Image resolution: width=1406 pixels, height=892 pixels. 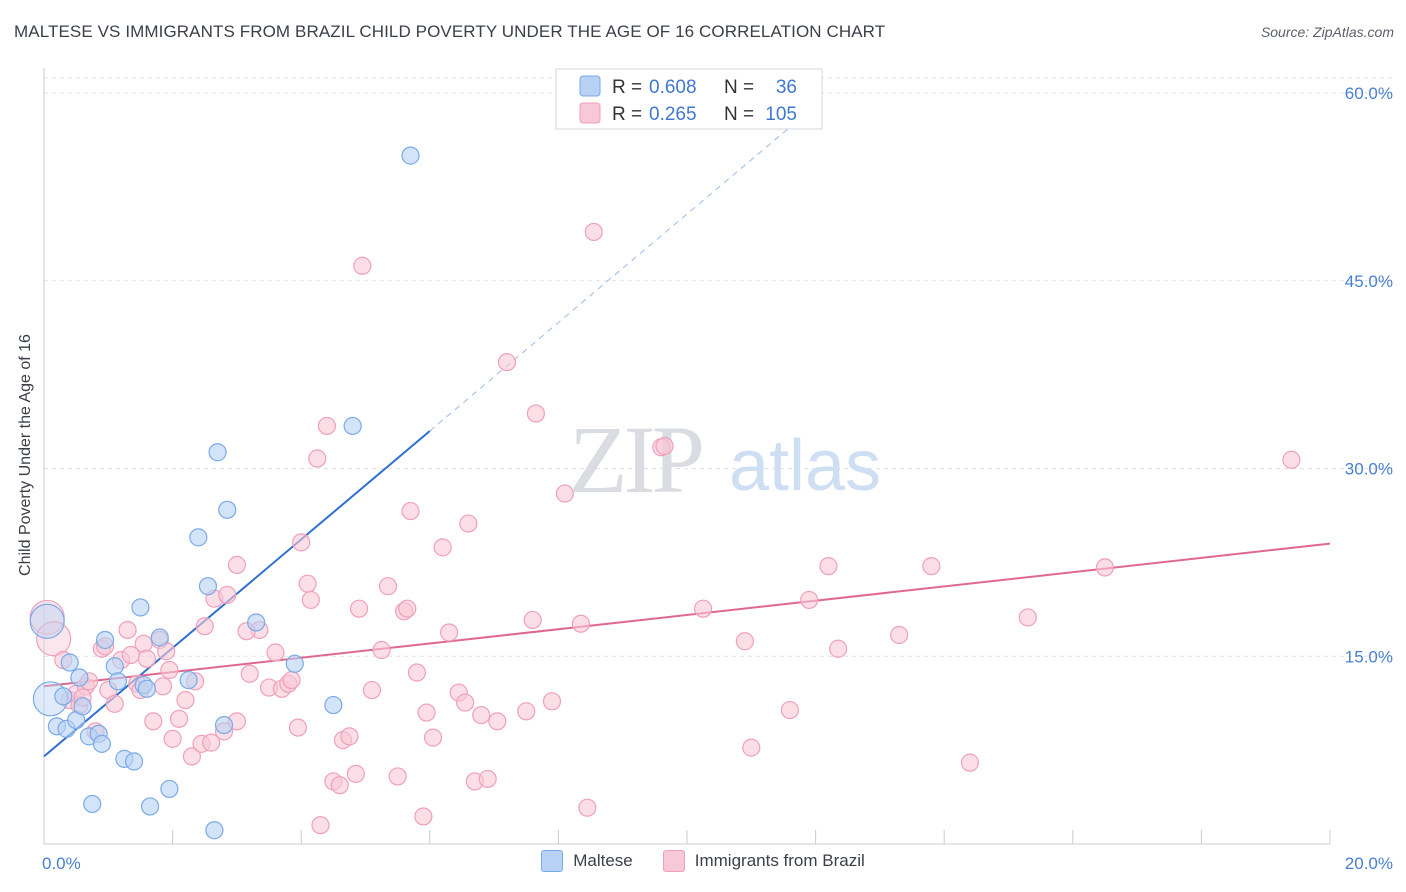 I want to click on series-legend: Maltese Immigrants from Brazil, so click(x=703, y=861).